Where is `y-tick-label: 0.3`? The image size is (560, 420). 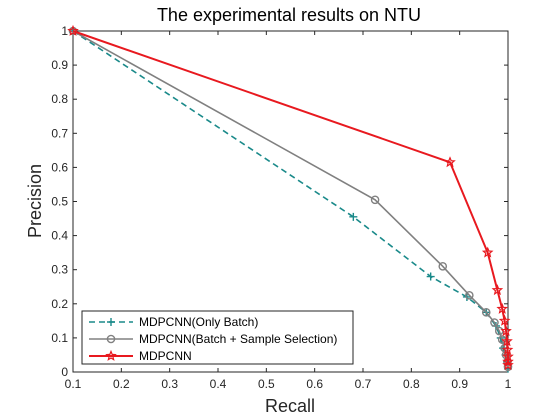
y-tick-label: 0.3 is located at coordinates (59, 270).